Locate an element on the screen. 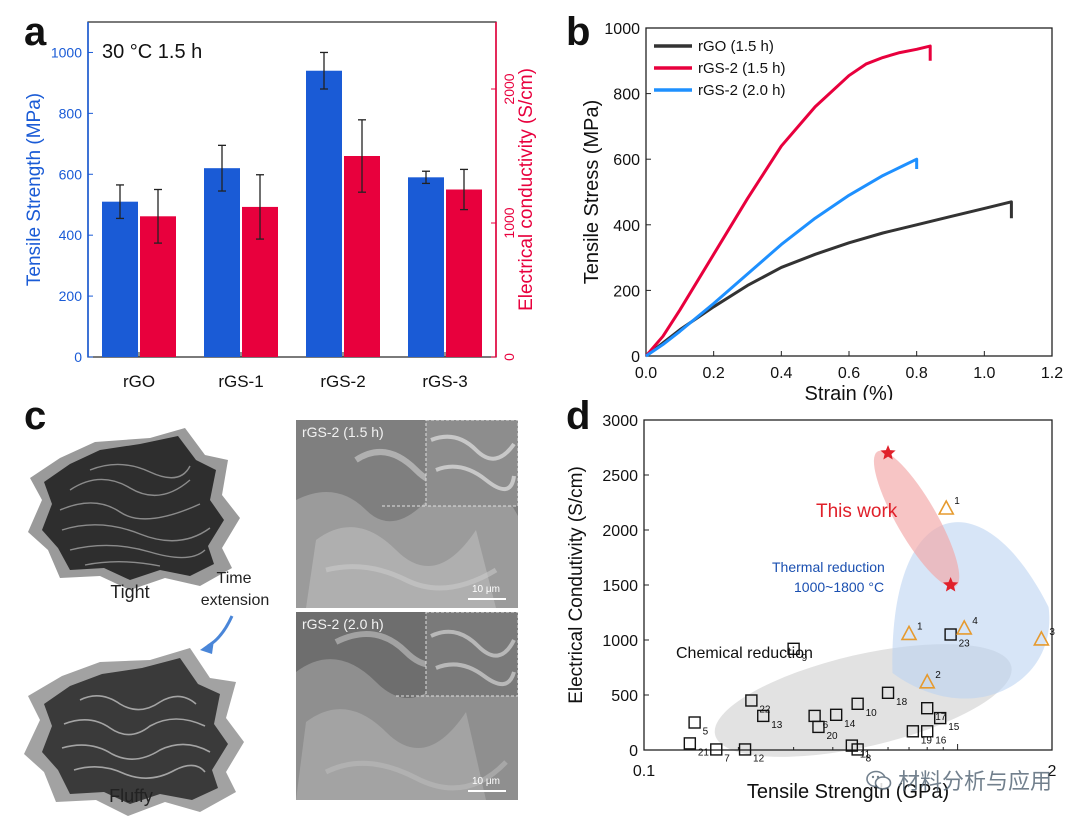 The image size is (1080, 828). y2-axis-label: Electrical conductivity (S/cm) is located at coordinates (526, 189).